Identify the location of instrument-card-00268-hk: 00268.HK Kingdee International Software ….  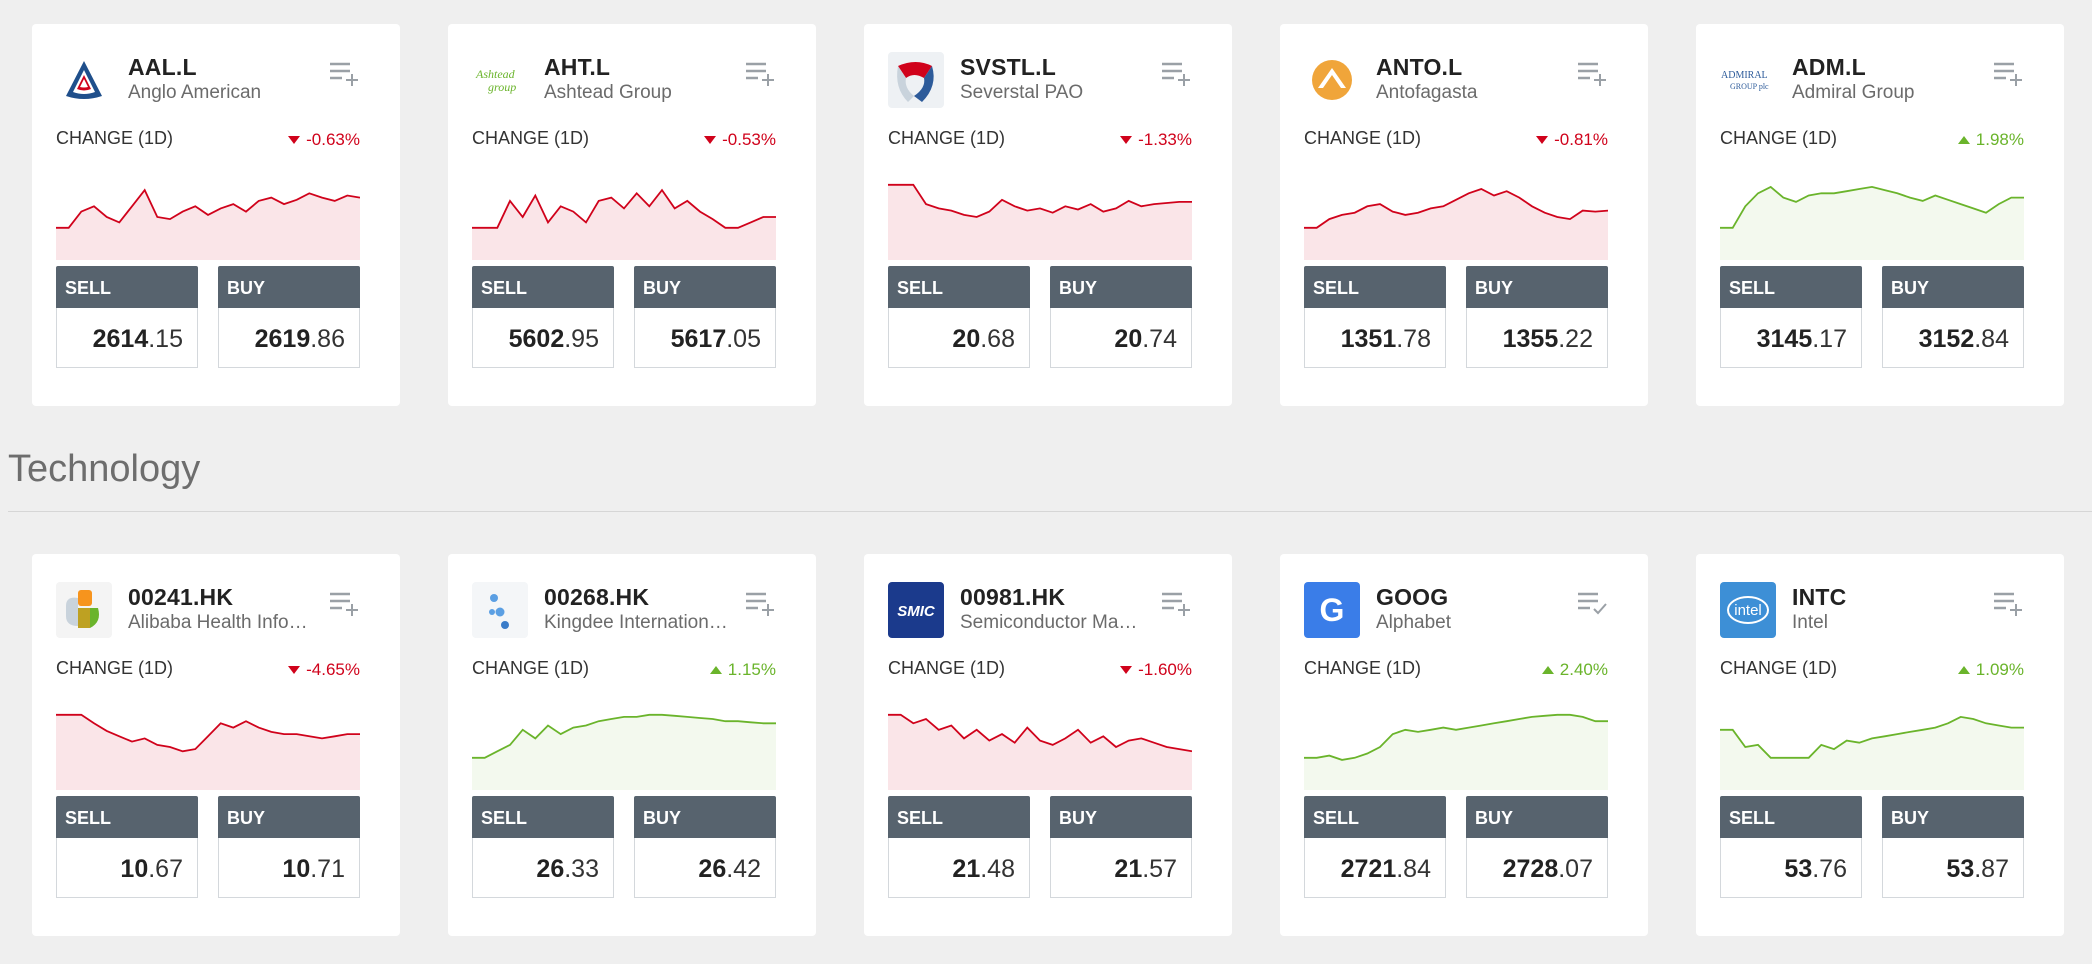
(632, 745).